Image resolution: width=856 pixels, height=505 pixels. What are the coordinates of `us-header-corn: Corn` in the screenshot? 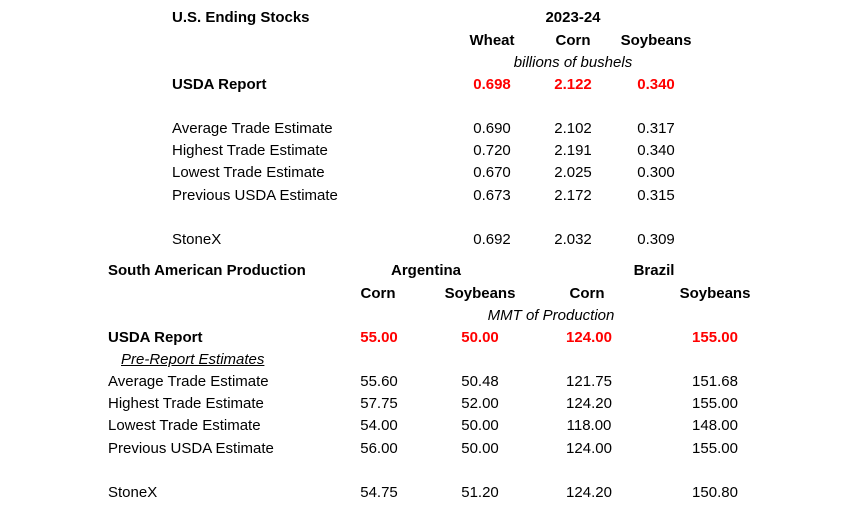 It's located at (573, 40).